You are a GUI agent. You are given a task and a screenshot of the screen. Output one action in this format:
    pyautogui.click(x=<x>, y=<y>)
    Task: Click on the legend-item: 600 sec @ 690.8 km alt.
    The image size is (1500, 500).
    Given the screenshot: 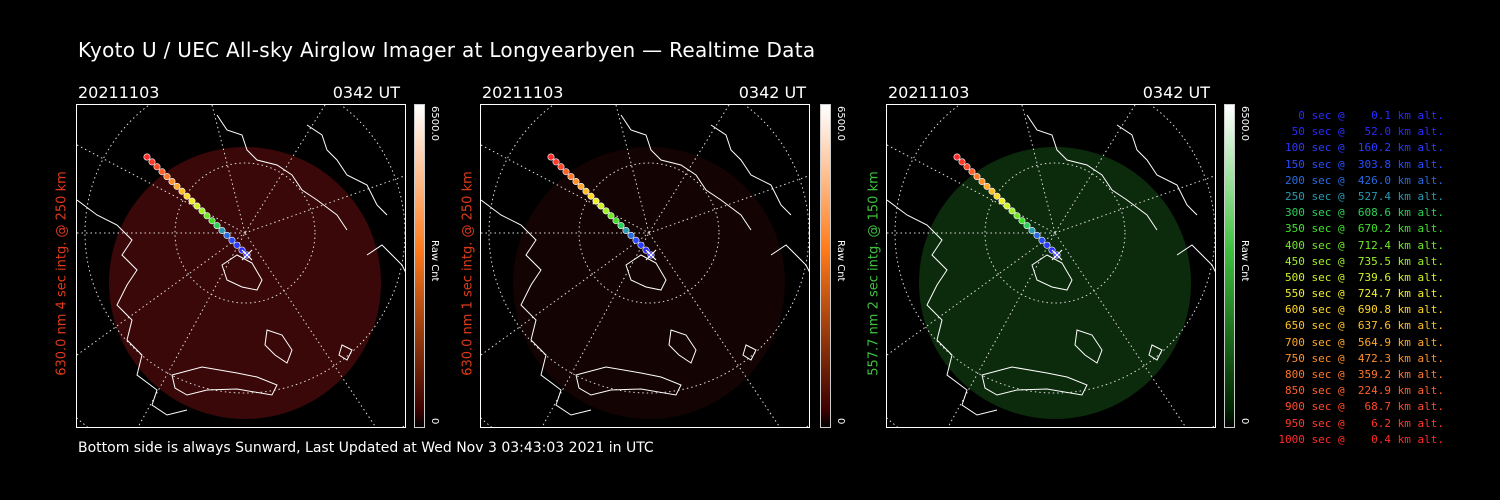 What is the action you would take?
    pyautogui.click(x=1361, y=310)
    